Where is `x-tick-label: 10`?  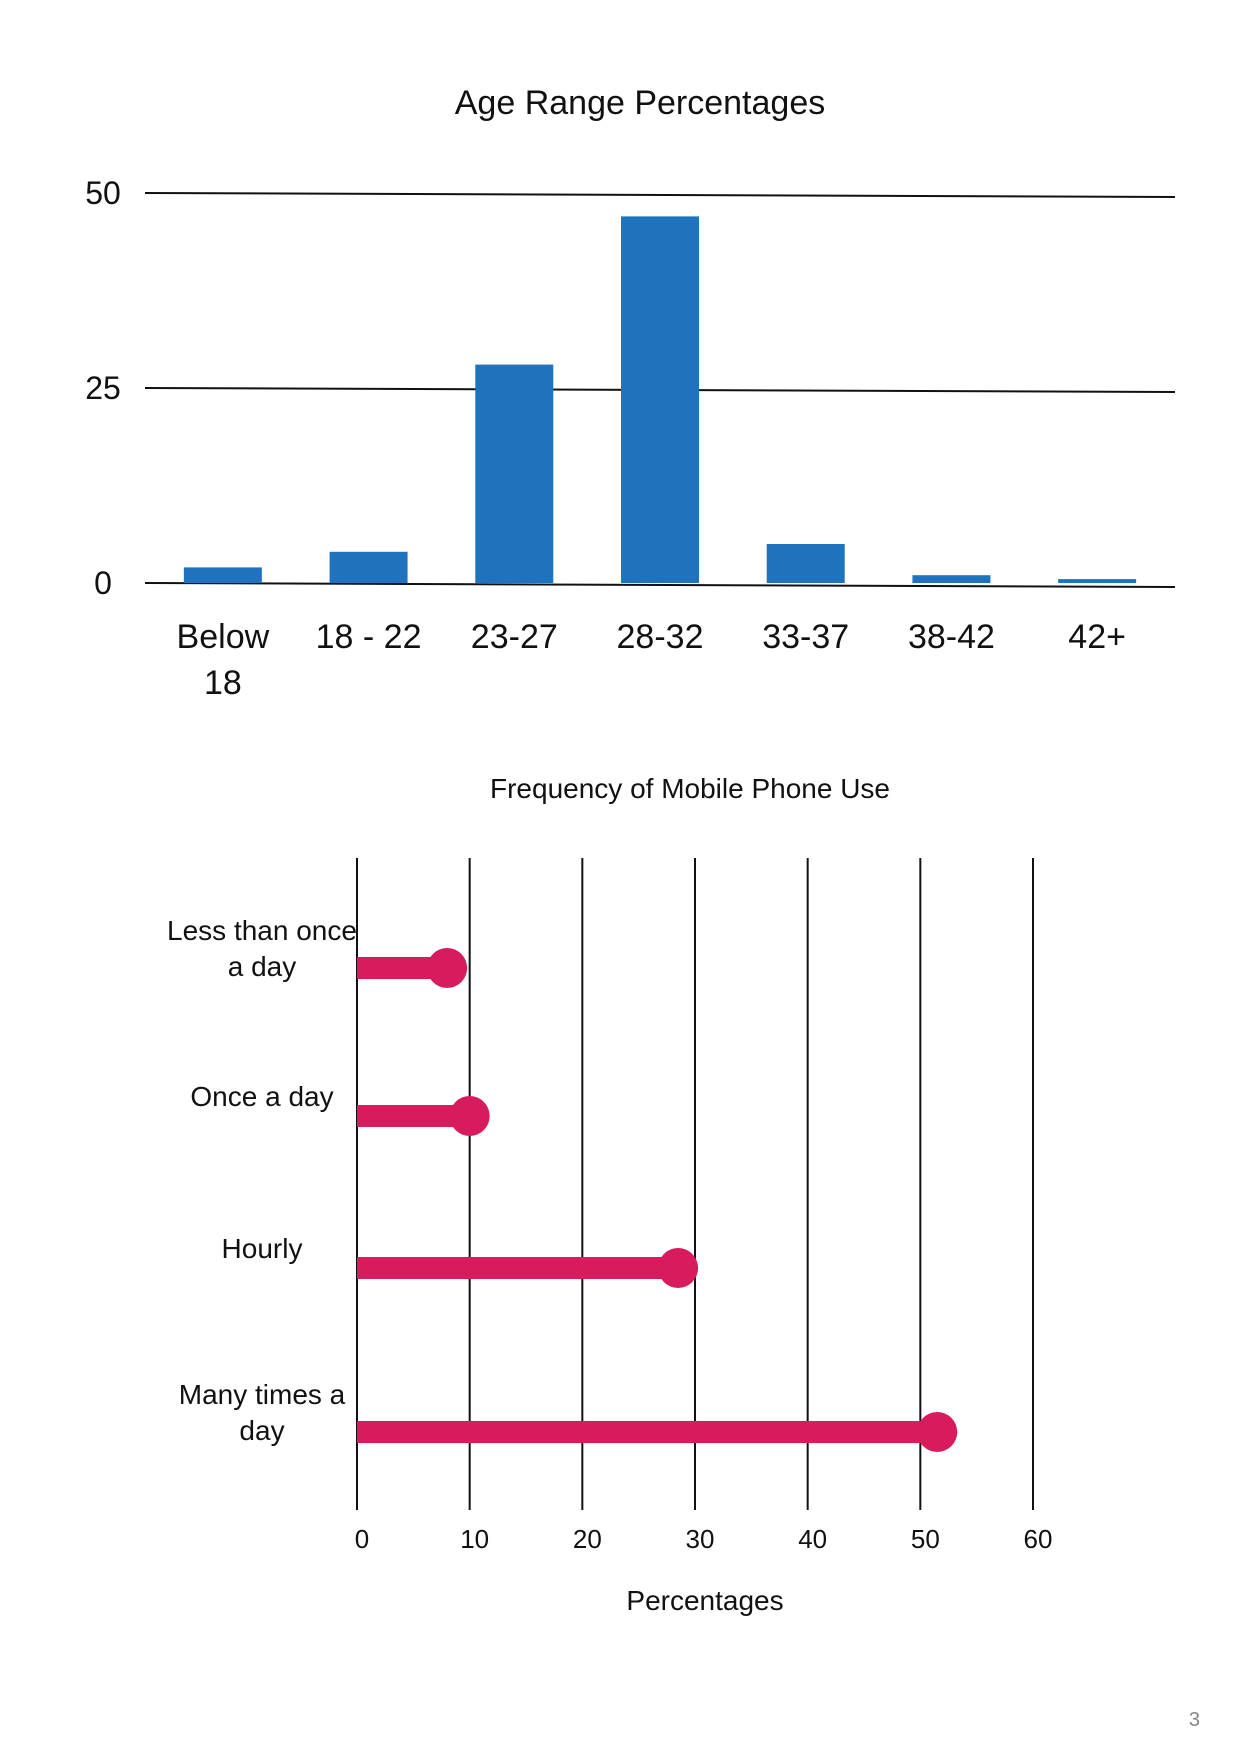
x-tick-label: 10 is located at coordinates (474, 1539).